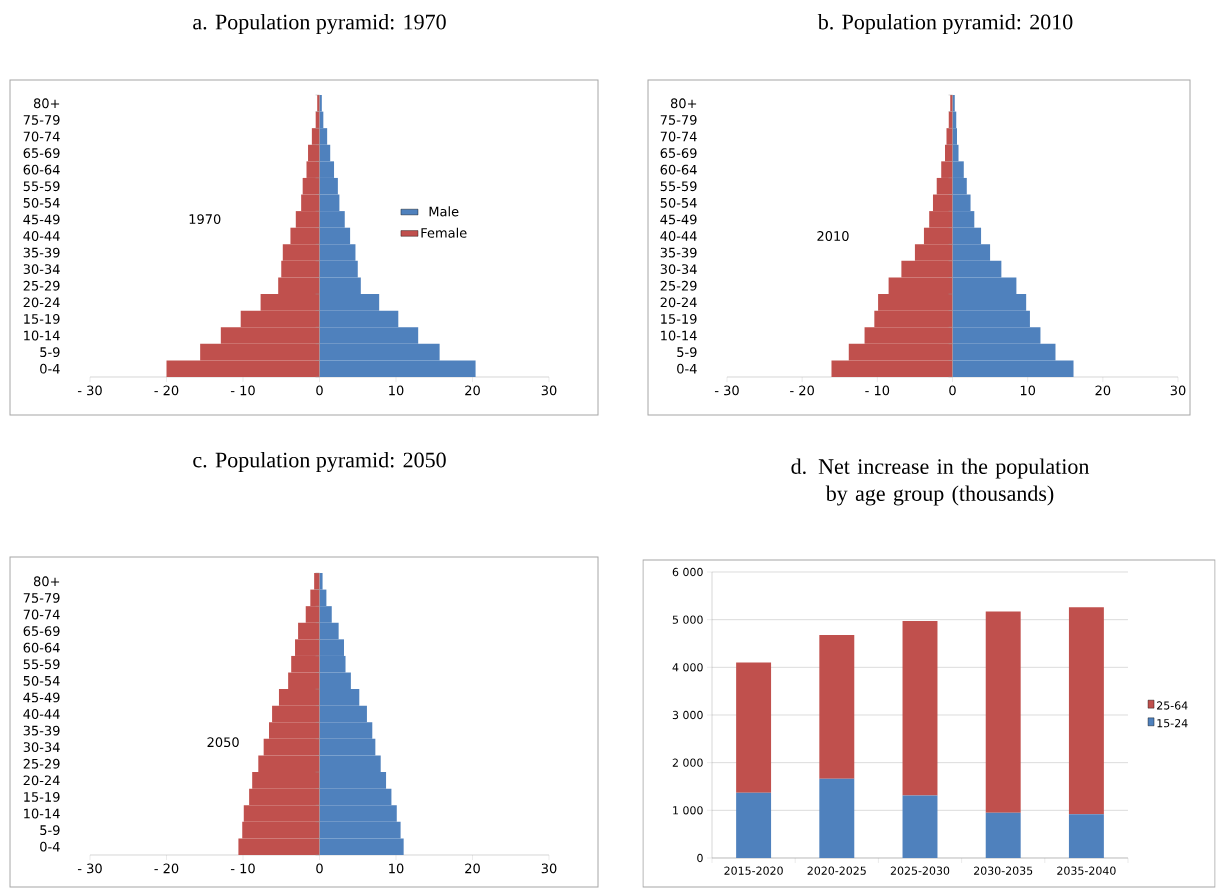  What do you see at coordinates (444, 211) in the screenshot?
I see `legend-label: Male` at bounding box center [444, 211].